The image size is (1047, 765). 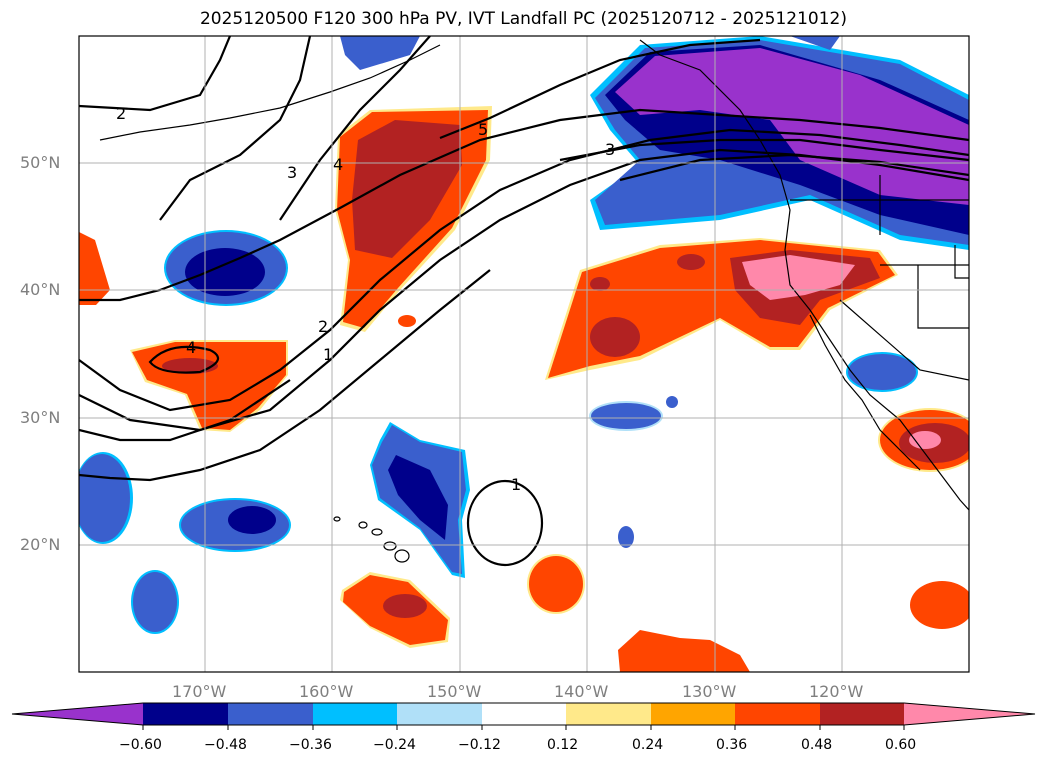 I want to click on contour-label-5: 5, so click(x=483, y=129).